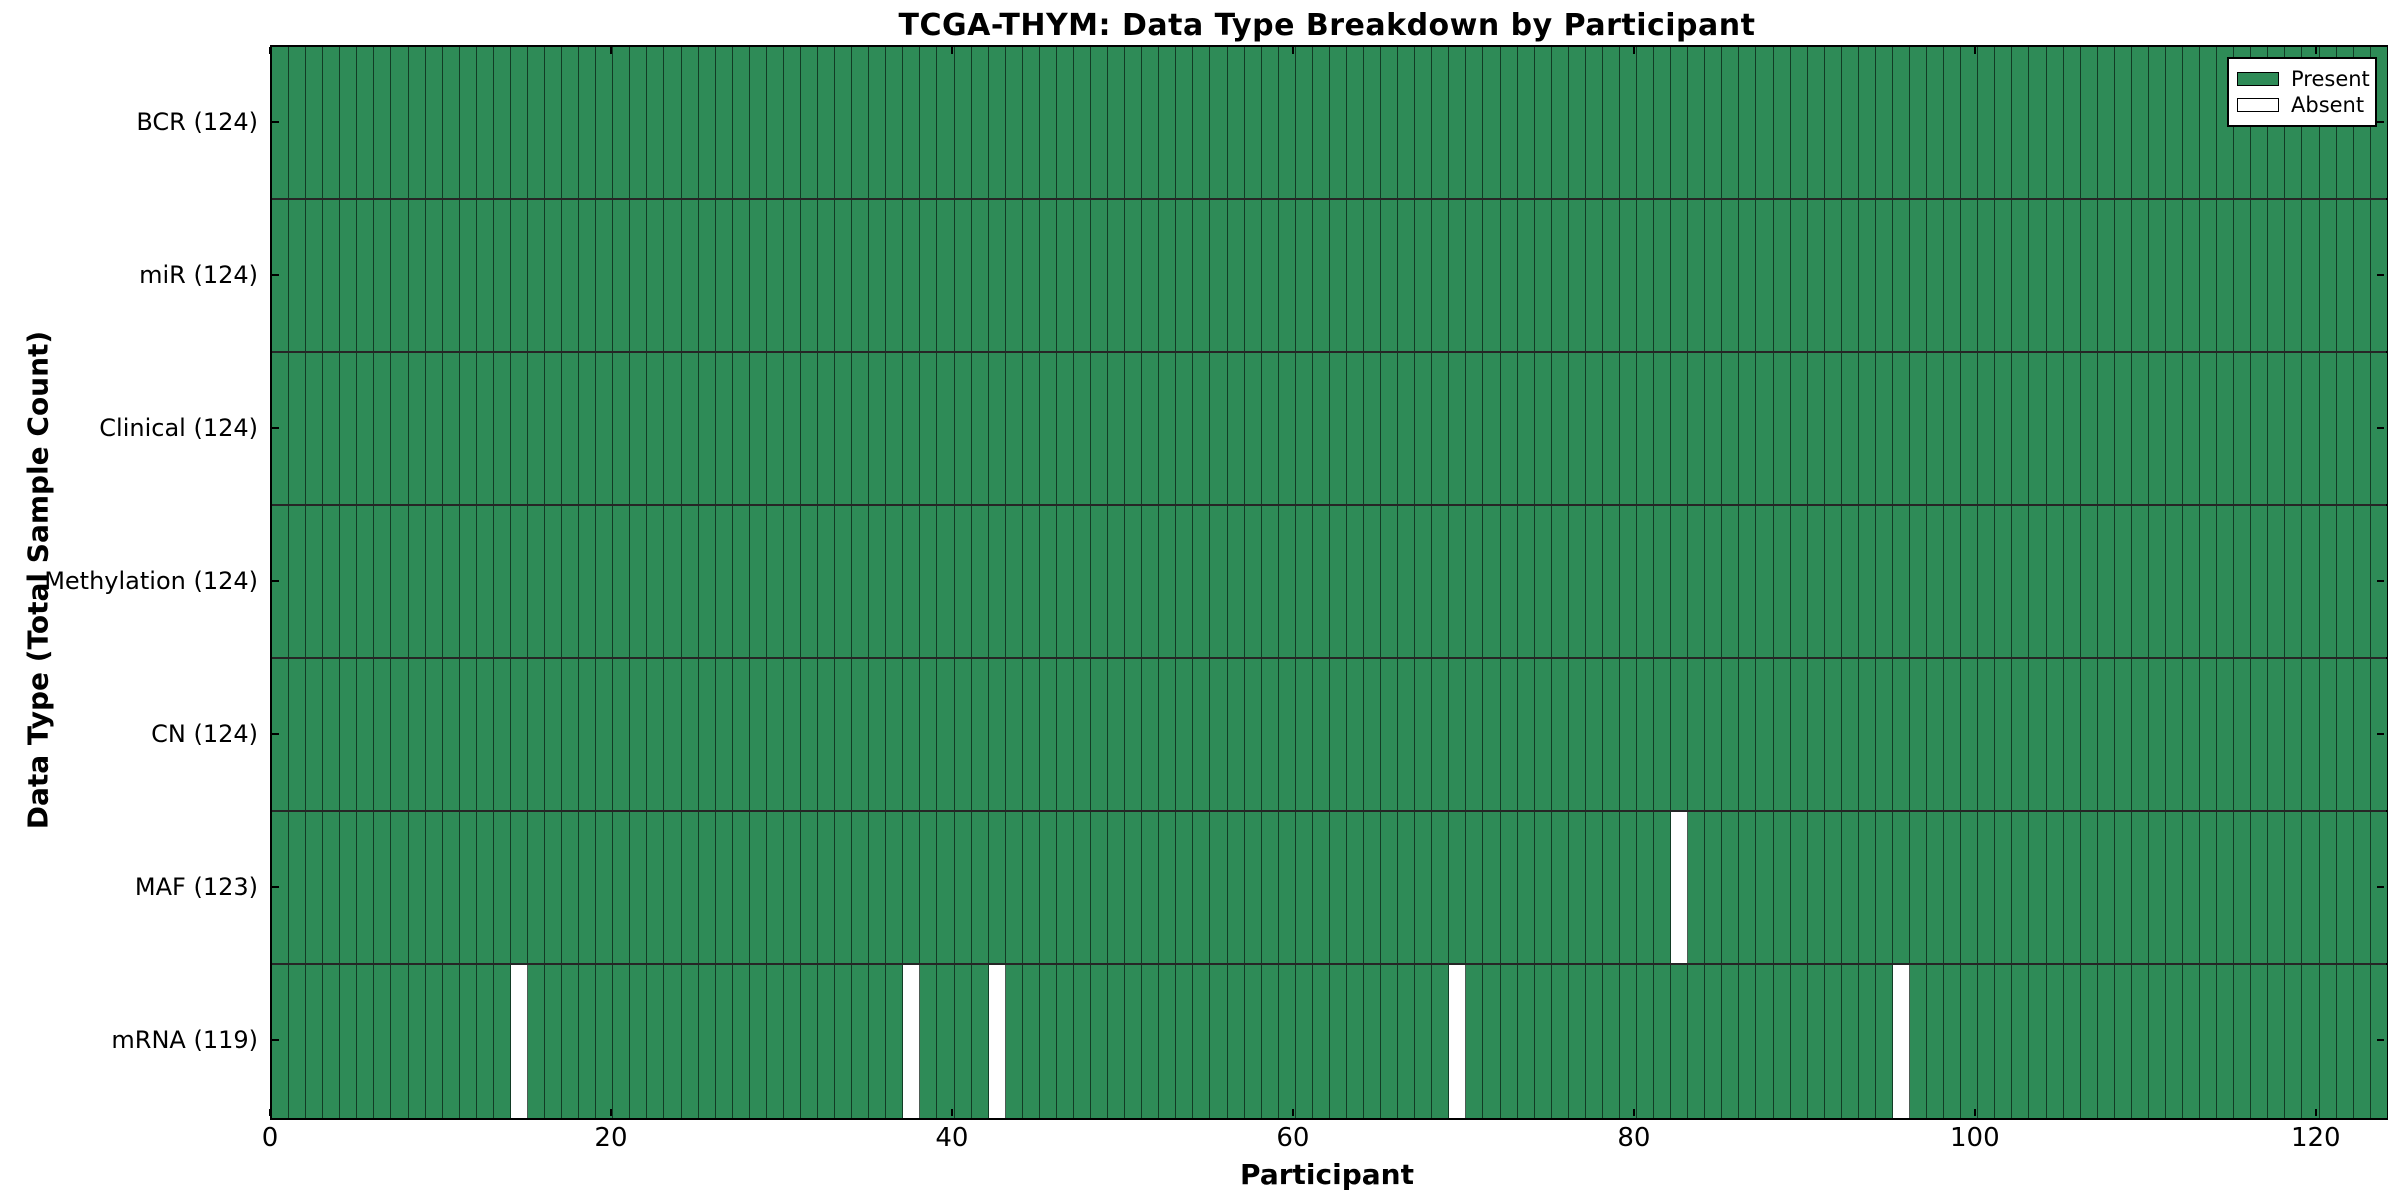 This screenshot has width=2400, height=1200. Describe the element at coordinates (204, 733) in the screenshot. I see `y-tick-label: CN (124)` at that location.